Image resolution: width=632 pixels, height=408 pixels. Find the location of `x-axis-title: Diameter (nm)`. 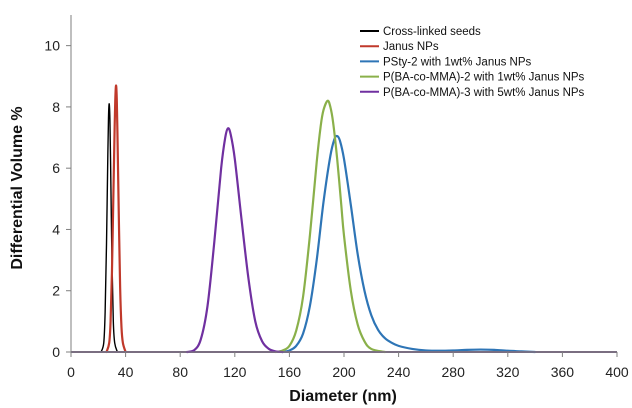

x-axis-title: Diameter (nm) is located at coordinates (343, 396).